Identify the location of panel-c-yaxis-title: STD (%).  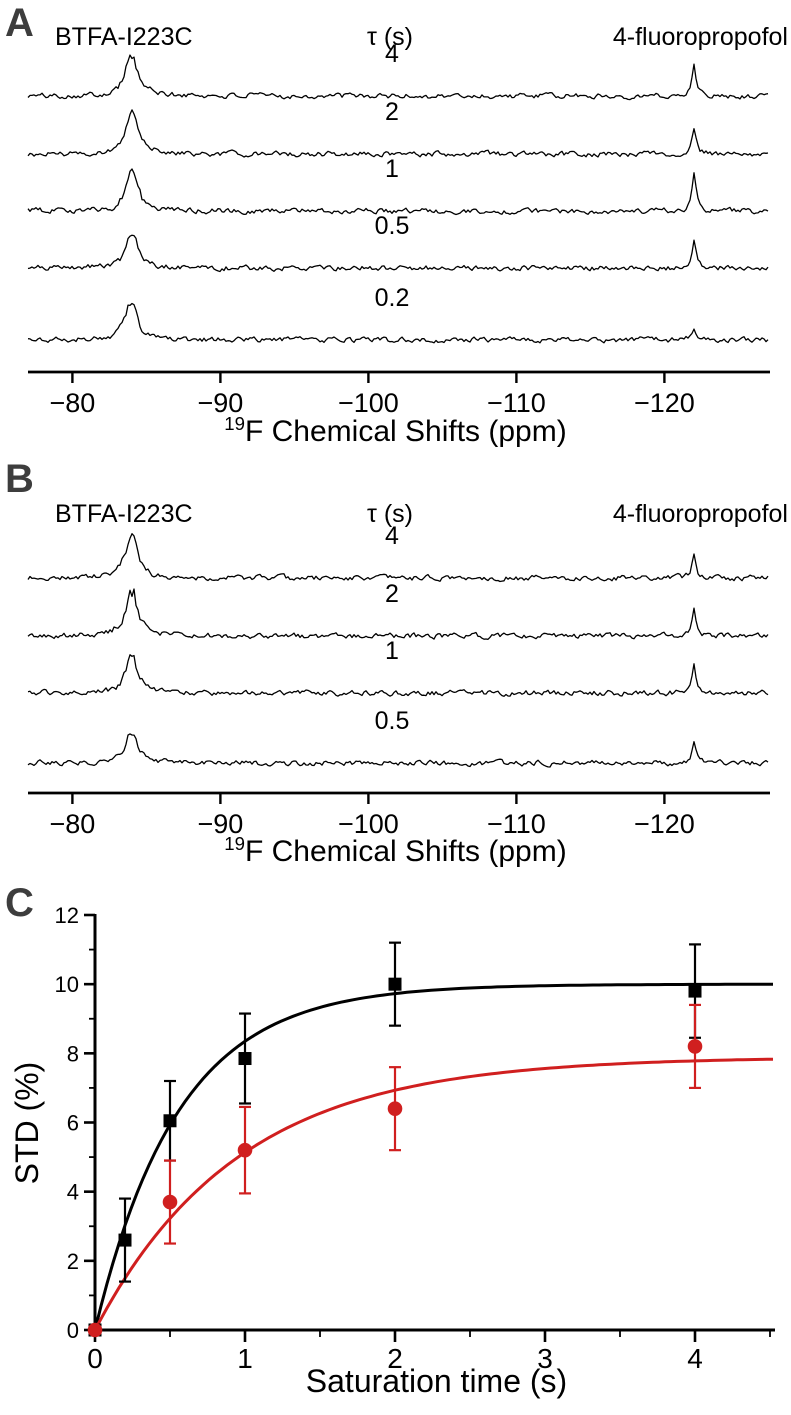
(27, 1123).